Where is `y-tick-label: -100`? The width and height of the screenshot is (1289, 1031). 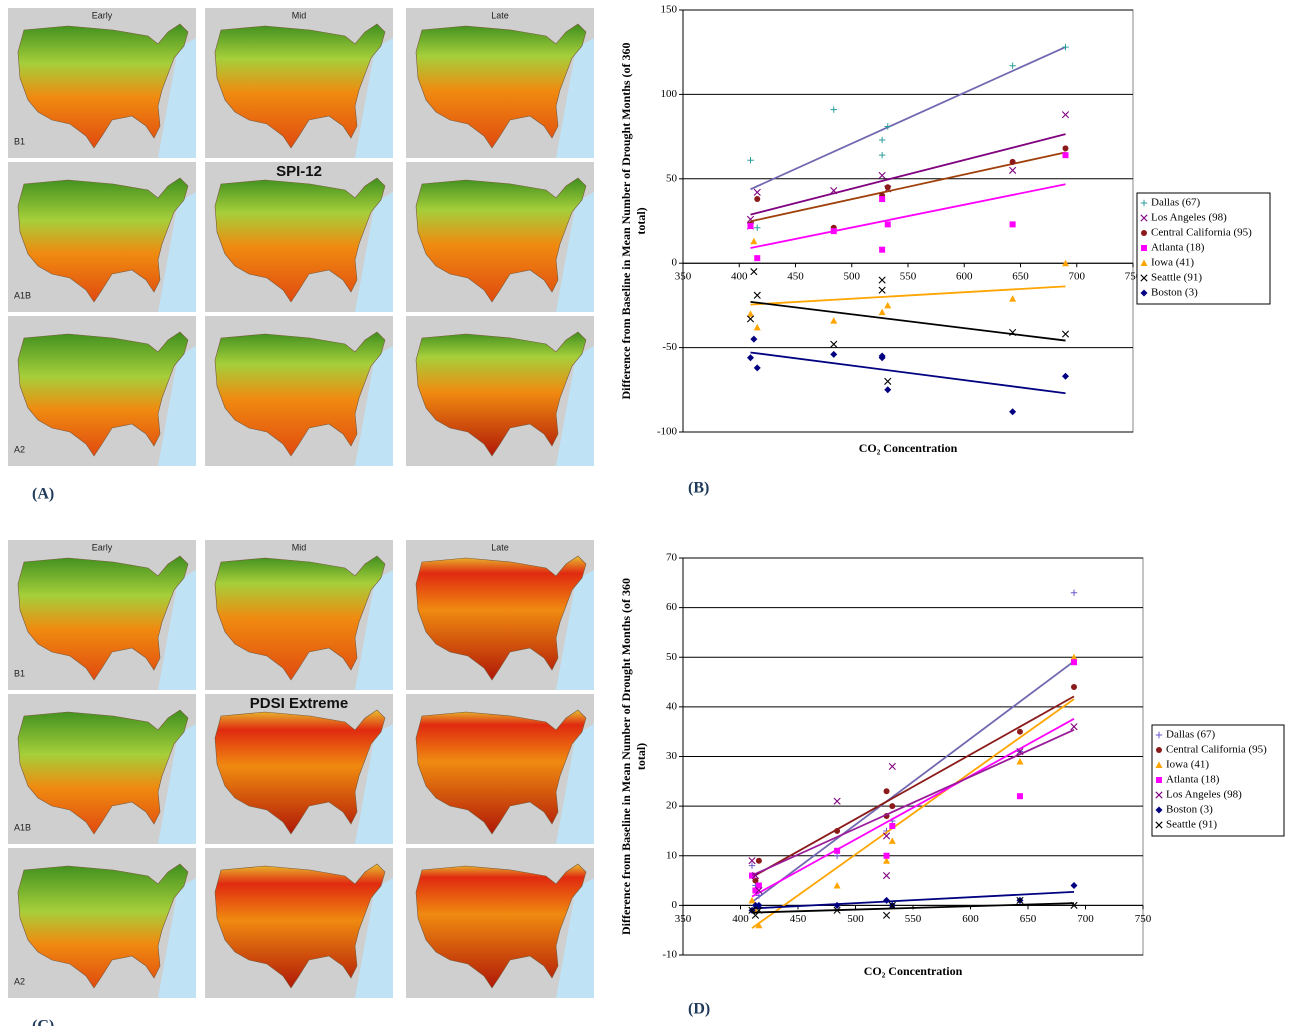 y-tick-label: -100 is located at coordinates (667, 432).